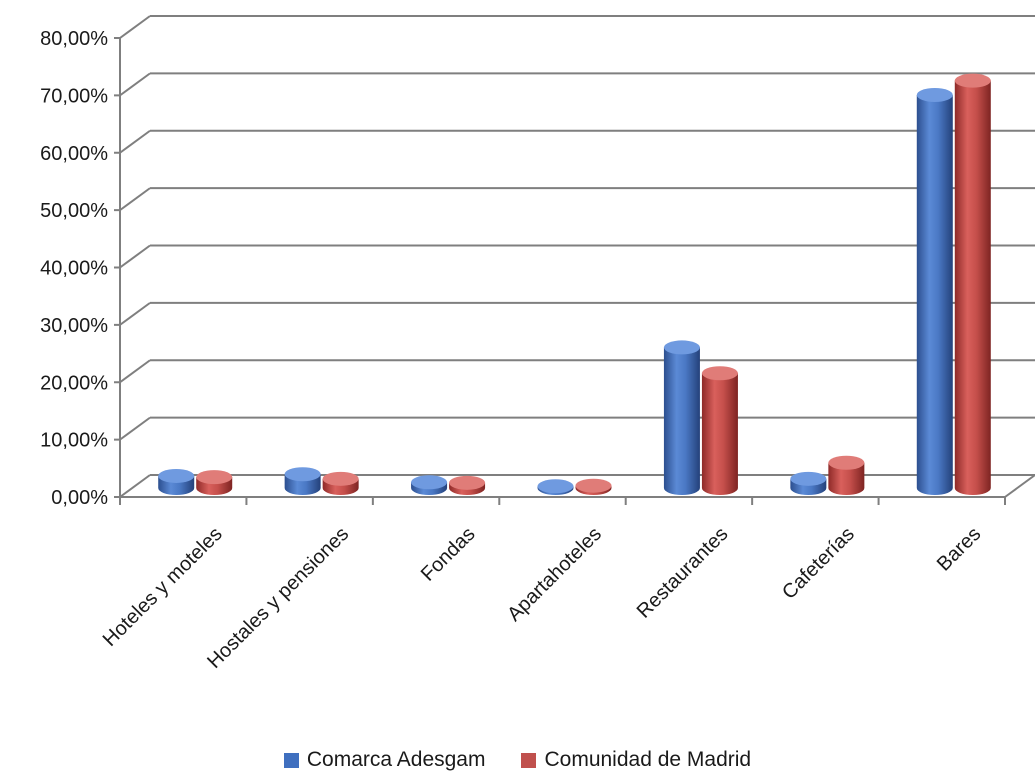 Image resolution: width=1035 pixels, height=776 pixels. I want to click on legend-item-series-1: Comarca Adesgam, so click(384, 760).